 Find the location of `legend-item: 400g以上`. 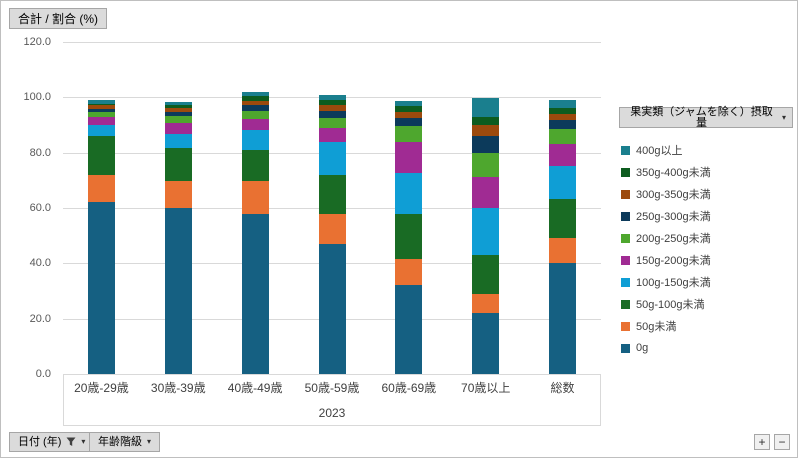

legend-item: 400g以上 is located at coordinates (709, 150).